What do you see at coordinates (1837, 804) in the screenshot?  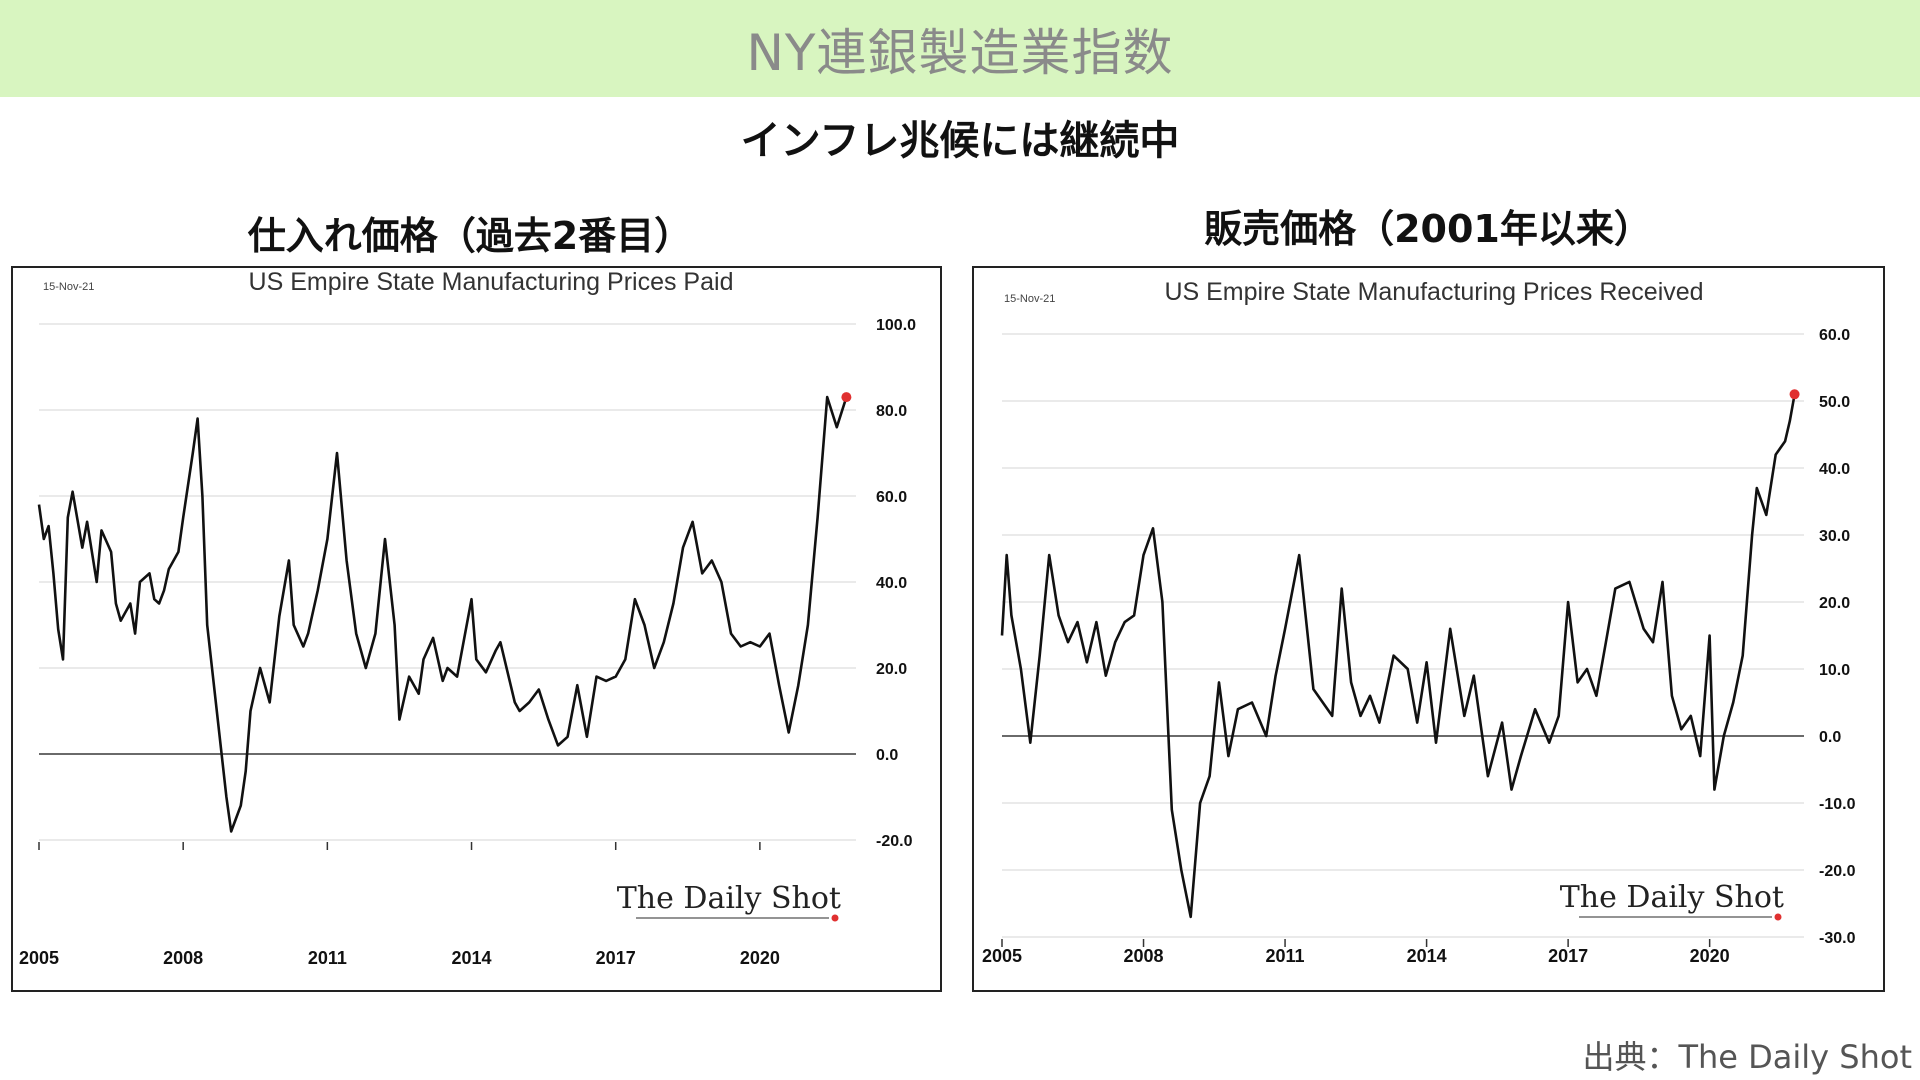 I see `y-tick-label: -10.0` at bounding box center [1837, 804].